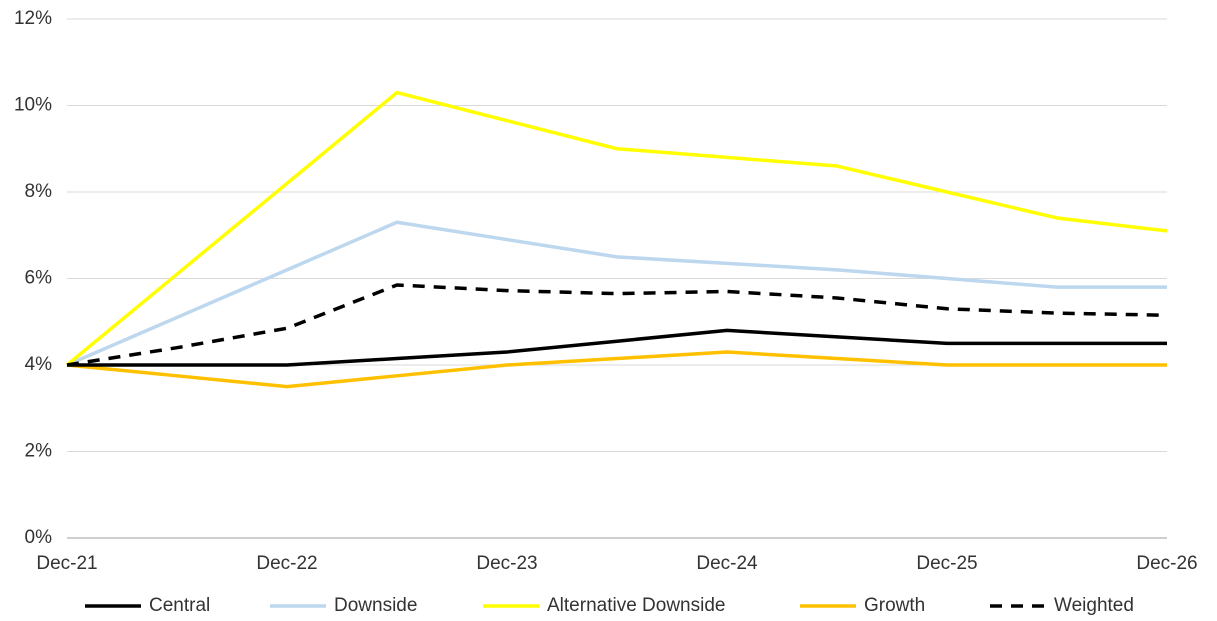 The image size is (1217, 621). I want to click on x-tick-label: Dec-25, so click(946, 563).